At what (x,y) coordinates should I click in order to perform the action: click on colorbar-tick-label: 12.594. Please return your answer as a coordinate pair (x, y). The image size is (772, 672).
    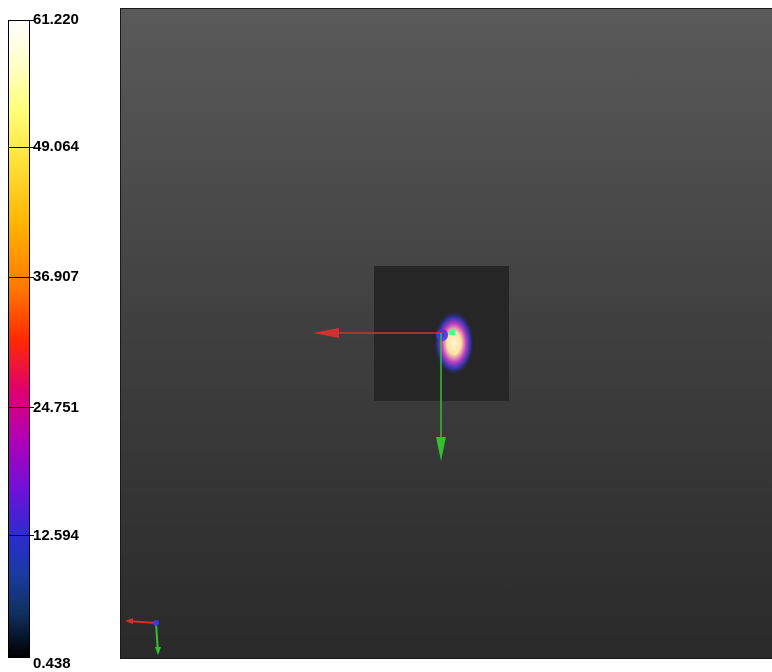
    Looking at the image, I should click on (56, 535).